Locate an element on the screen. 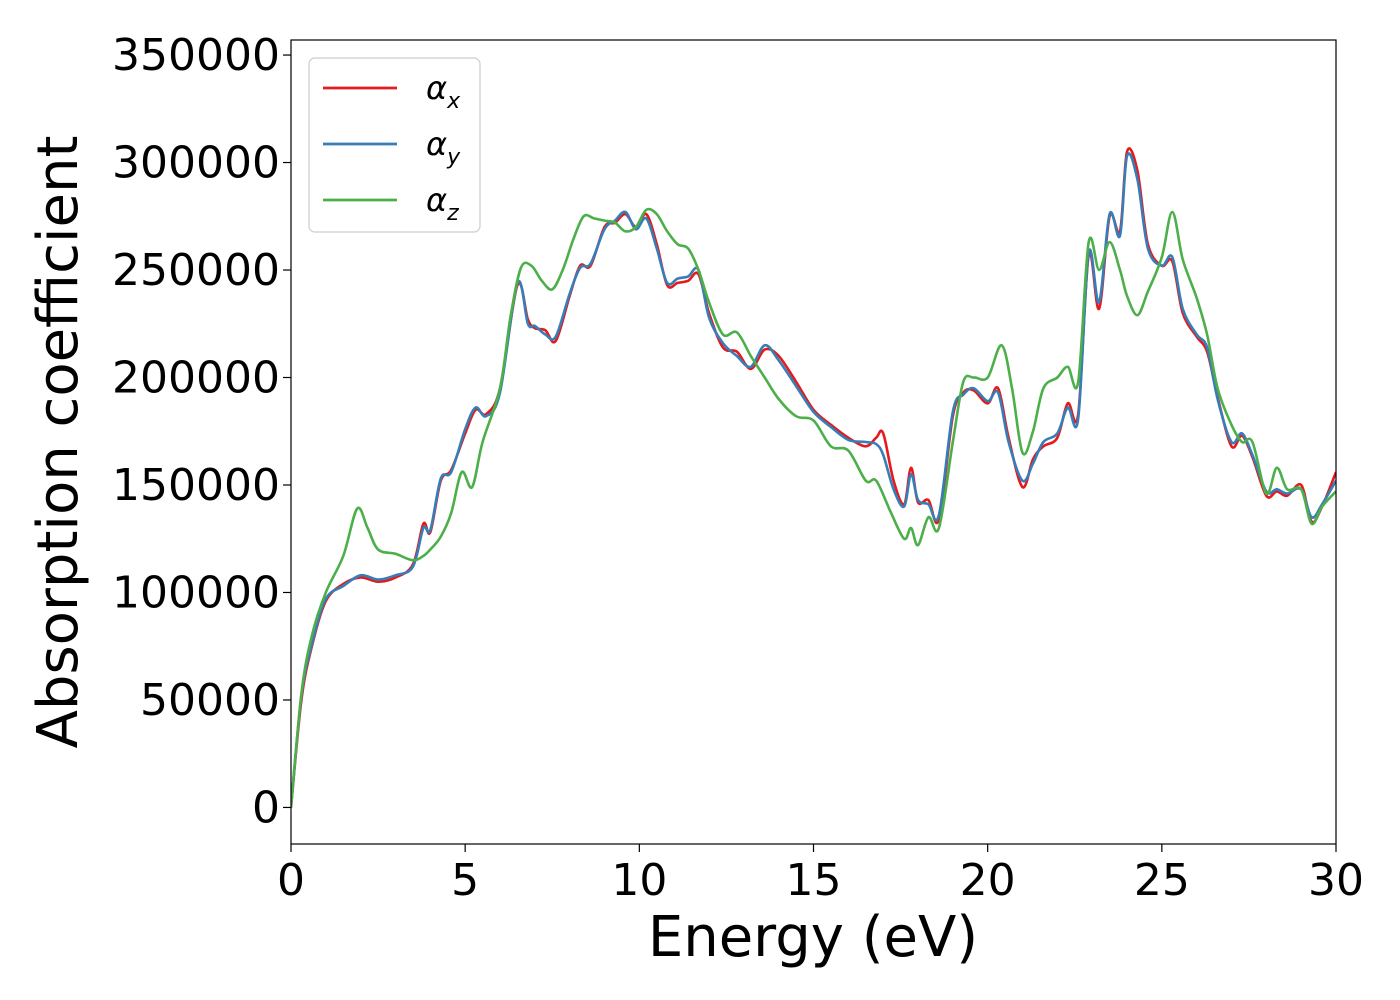 The width and height of the screenshot is (1400, 1000). x-tick-label: 25 is located at coordinates (1162, 880).